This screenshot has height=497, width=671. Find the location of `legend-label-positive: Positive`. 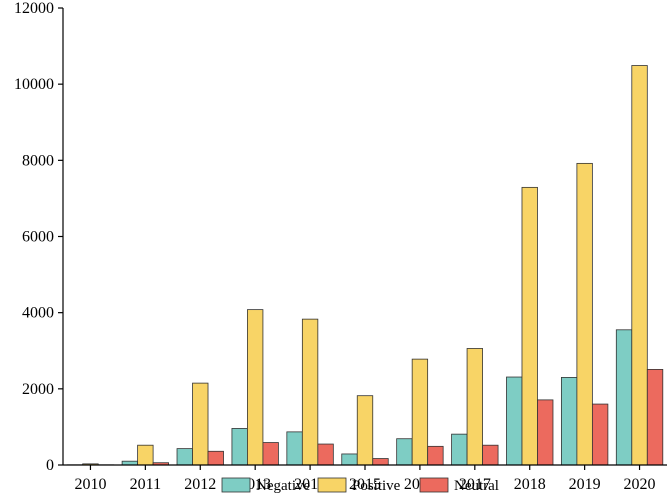

legend-label-positive: Positive is located at coordinates (376, 486).